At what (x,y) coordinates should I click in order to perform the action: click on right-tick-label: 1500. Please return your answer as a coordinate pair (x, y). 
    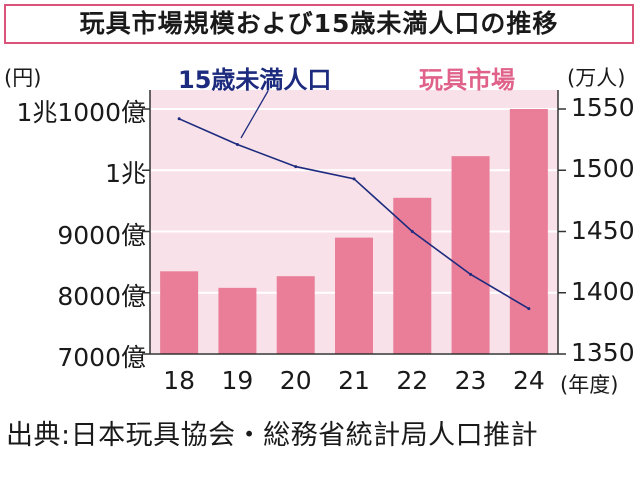
    Looking at the image, I should click on (603, 169).